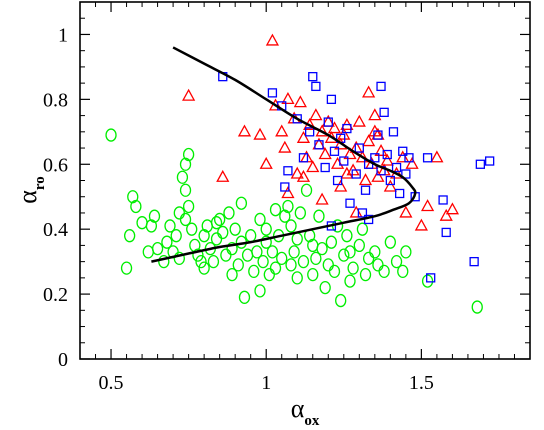 The image size is (544, 430). Describe the element at coordinates (63, 360) in the screenshot. I see `y-tick-label: 0` at that location.